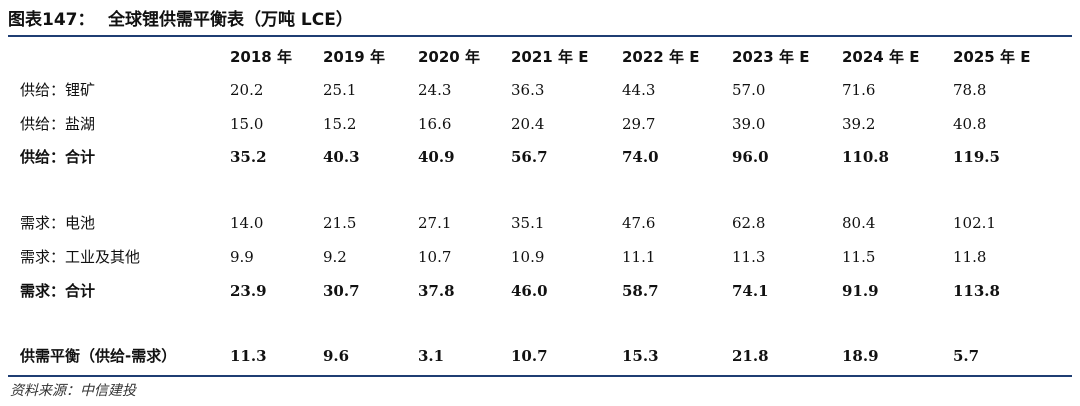 The image size is (1080, 406). Describe the element at coordinates (436, 157) in the screenshot. I see `cell: 40.9` at that location.